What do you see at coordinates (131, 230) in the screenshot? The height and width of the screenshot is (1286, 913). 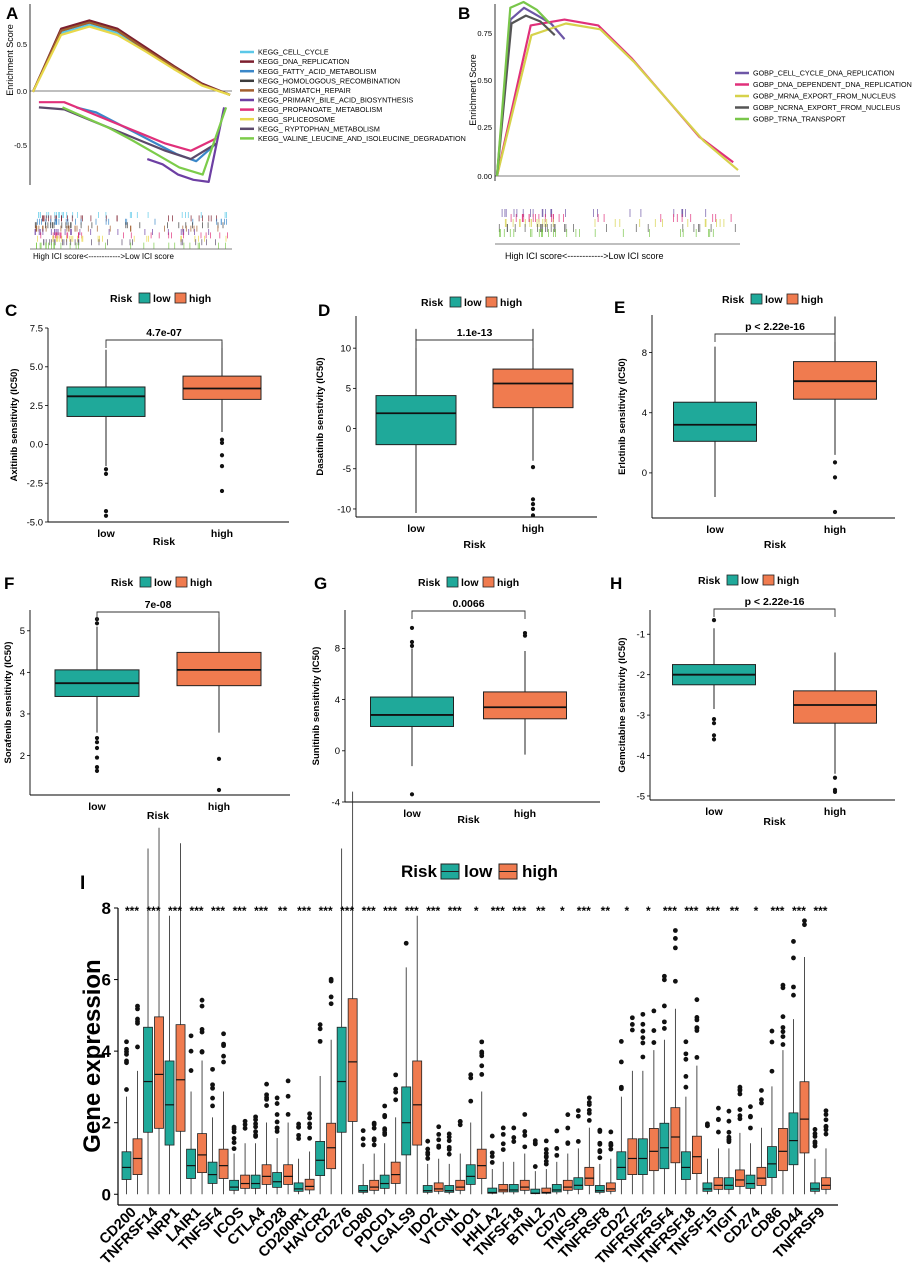 I see `panel-a-rug` at bounding box center [131, 230].